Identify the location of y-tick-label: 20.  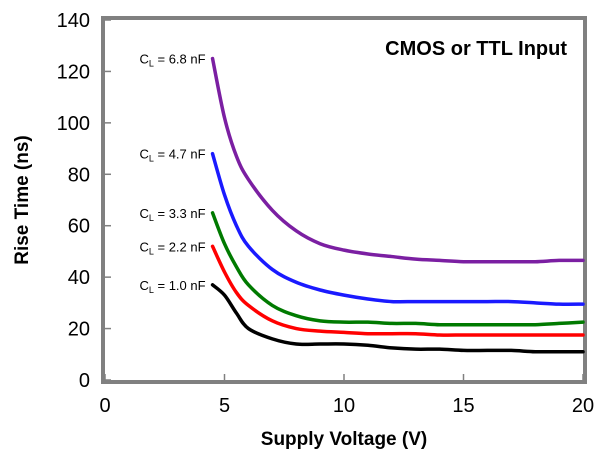
(79, 330).